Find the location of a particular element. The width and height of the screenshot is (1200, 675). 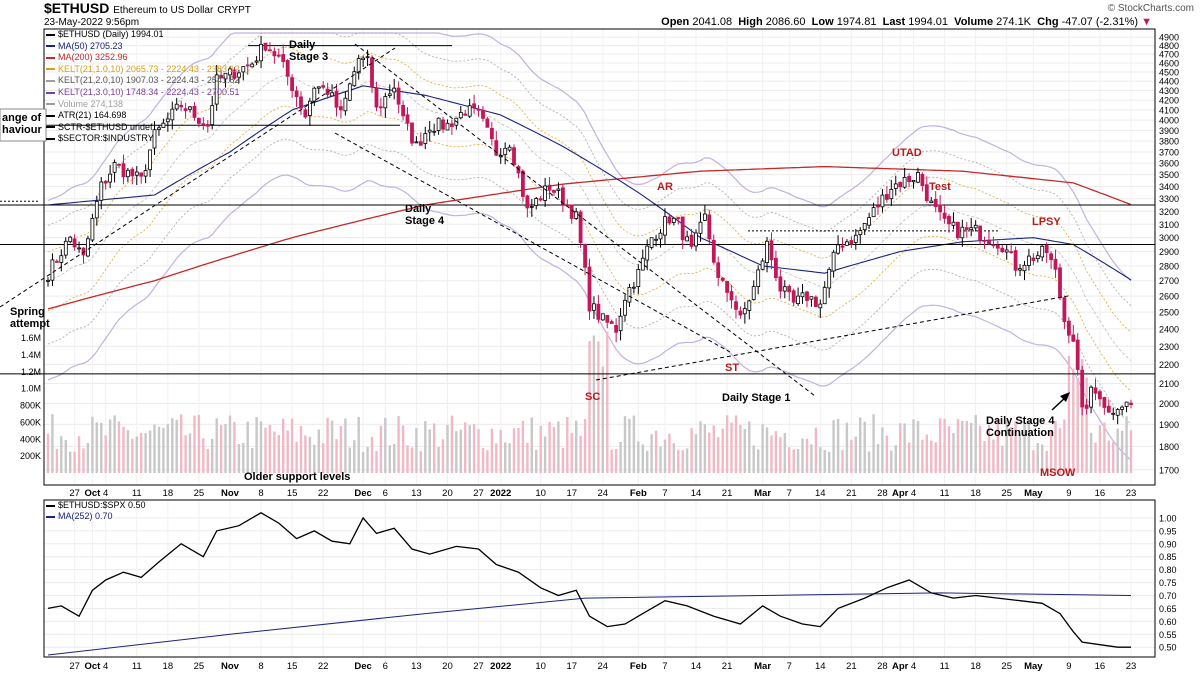

x-tick-label: 21 is located at coordinates (851, 666).